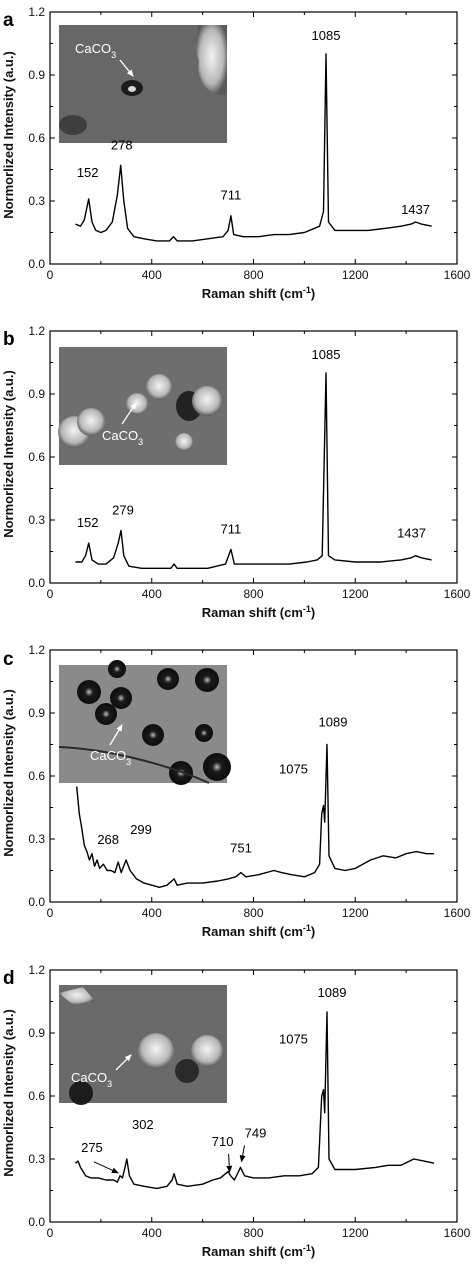 This screenshot has height=1271, width=474. What do you see at coordinates (108, 839) in the screenshot?
I see `peak-label: 268` at bounding box center [108, 839].